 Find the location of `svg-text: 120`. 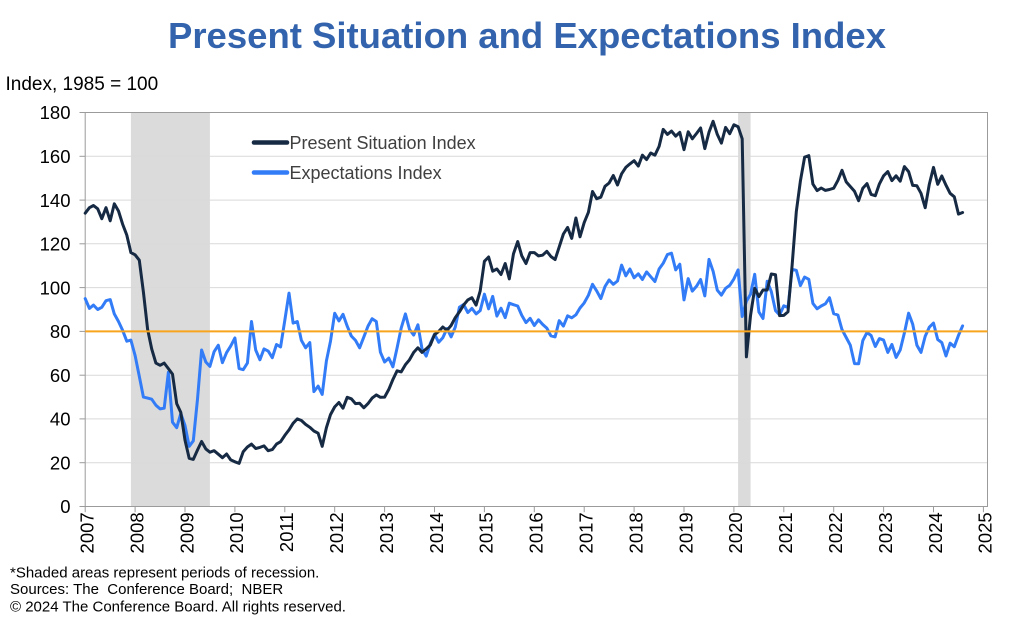

svg-text: 120 is located at coordinates (55, 244).